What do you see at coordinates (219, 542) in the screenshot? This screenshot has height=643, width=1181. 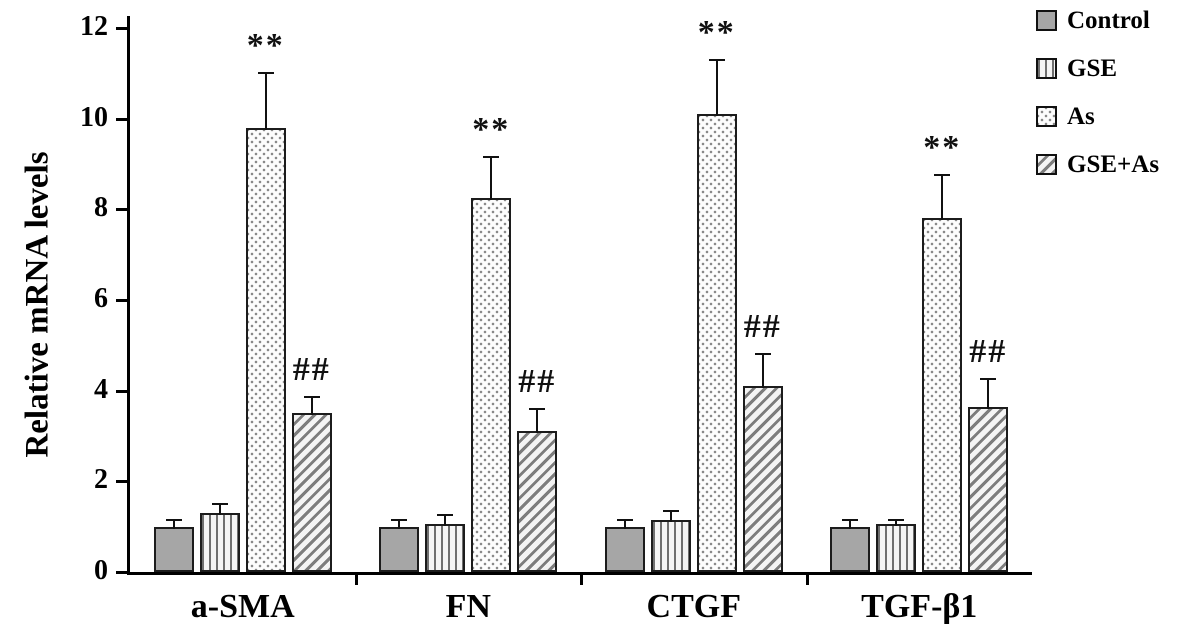 I see `bar-gse-a-sma` at bounding box center [219, 542].